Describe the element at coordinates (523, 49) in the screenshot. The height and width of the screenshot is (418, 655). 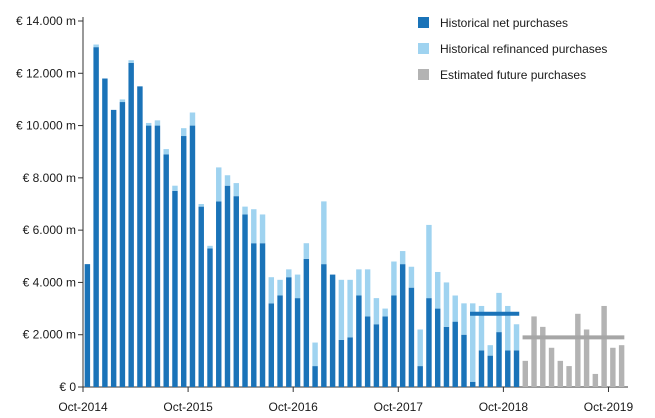
I see `legend-label-refinanced: Historical refinanced purchases` at that location.